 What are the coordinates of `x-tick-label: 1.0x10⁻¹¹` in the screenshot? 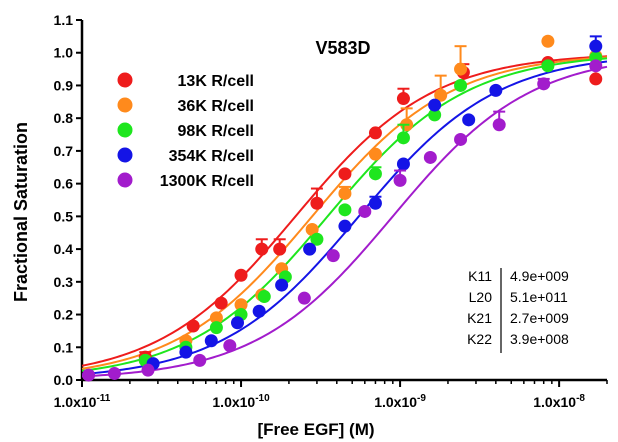 It's located at (82, 401).